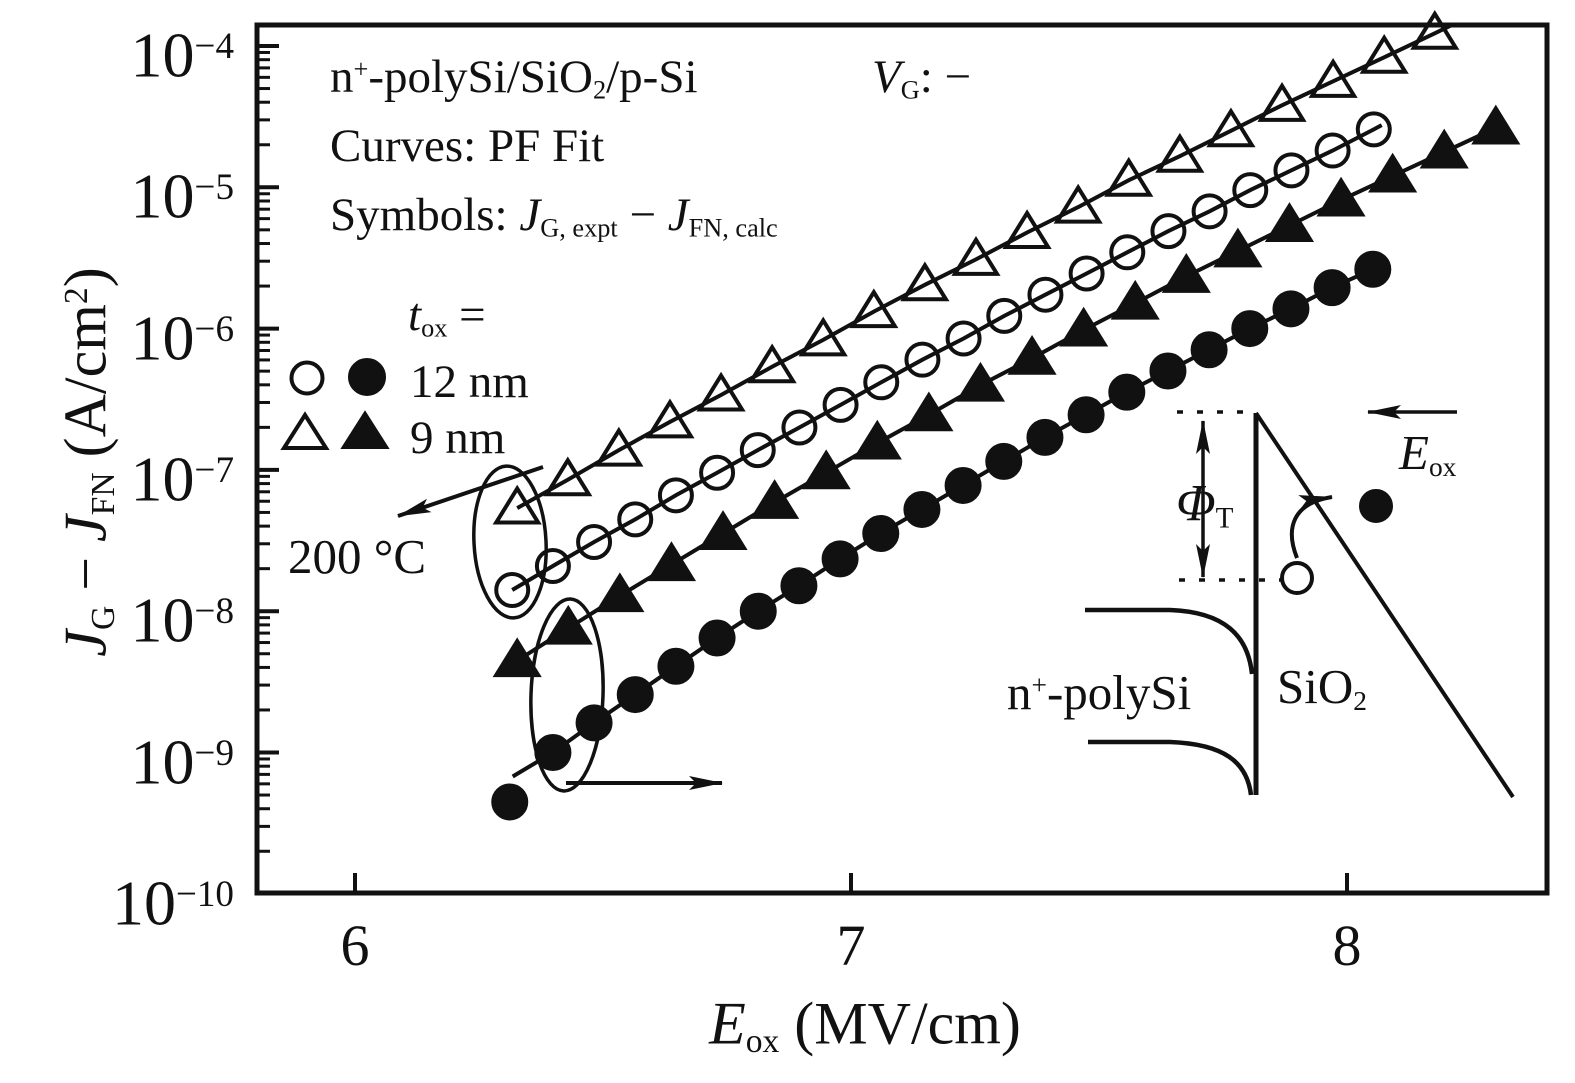 The image size is (1575, 1083). Describe the element at coordinates (335, 404) in the screenshot. I see `legend-symbols` at that location.